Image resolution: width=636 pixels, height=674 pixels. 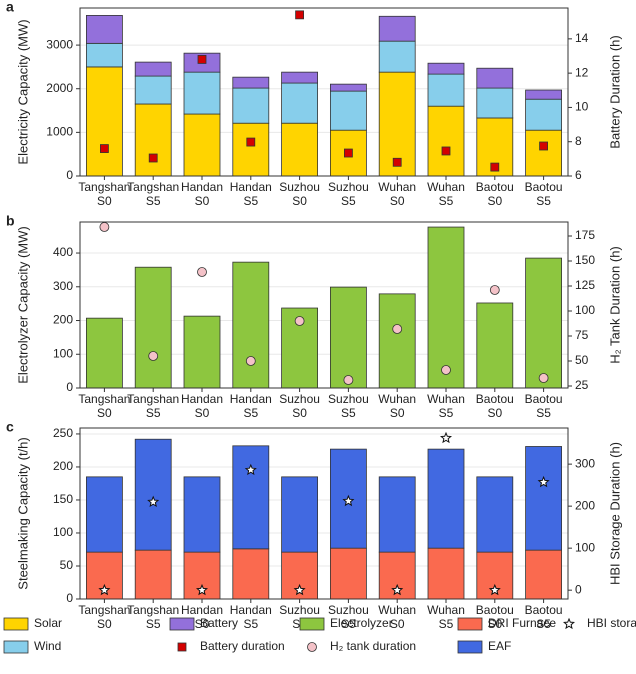 I want to click on y2-tick-label: 12, so click(x=582, y=72).